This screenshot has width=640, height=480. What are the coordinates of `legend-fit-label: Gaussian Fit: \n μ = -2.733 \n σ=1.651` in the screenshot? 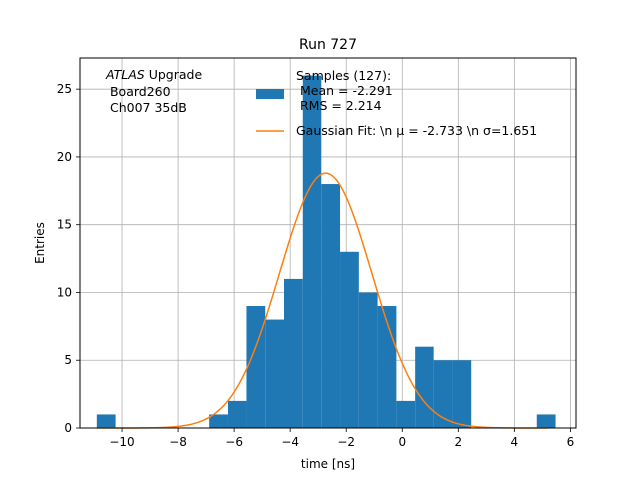 It's located at (416, 130).